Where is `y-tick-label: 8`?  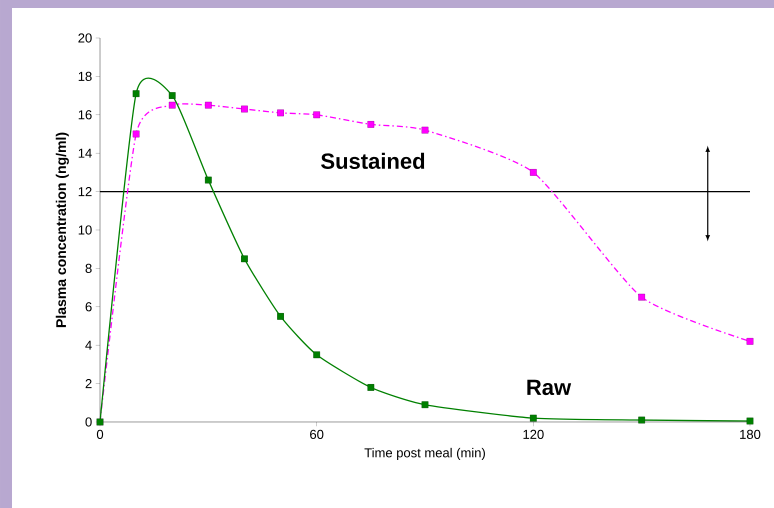 y-tick-label: 8 is located at coordinates (89, 268).